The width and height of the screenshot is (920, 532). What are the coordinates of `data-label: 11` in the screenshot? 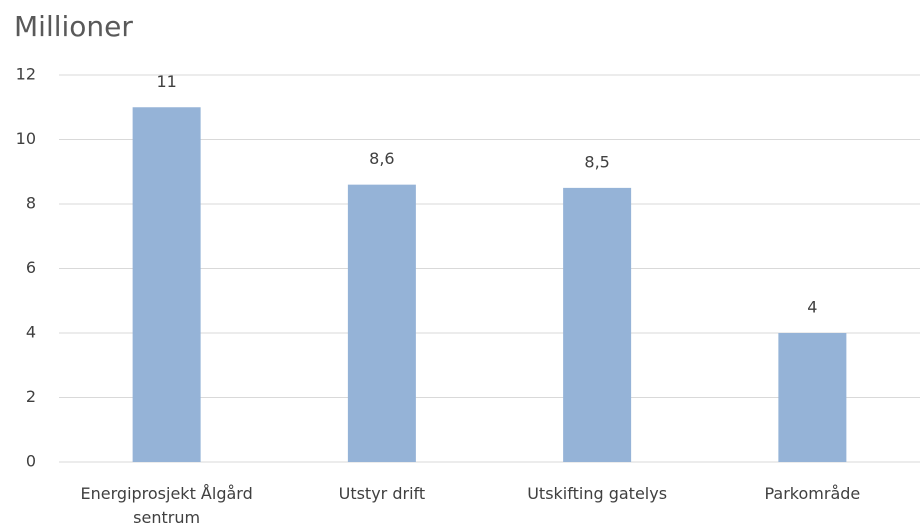 It's located at (166, 81).